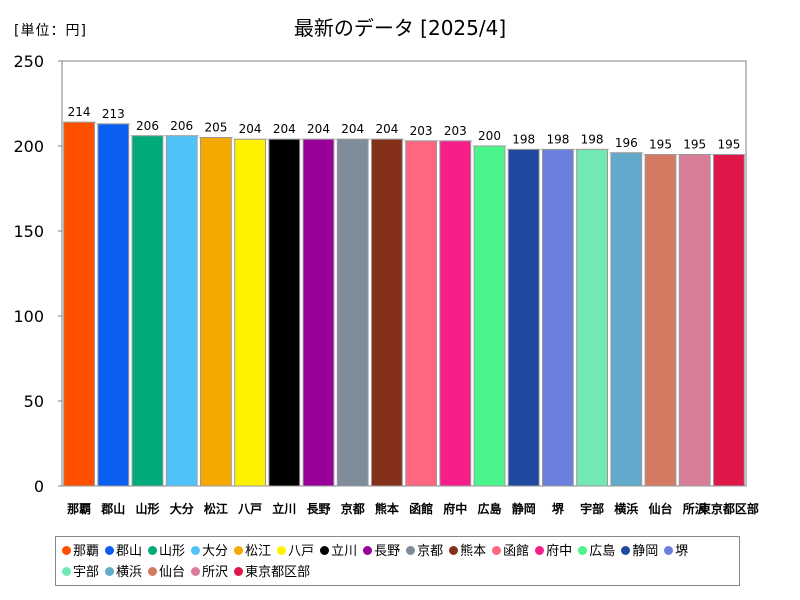 The image size is (800, 600). What do you see at coordinates (172, 572) in the screenshot?
I see `legend-label: 仙台` at bounding box center [172, 572].